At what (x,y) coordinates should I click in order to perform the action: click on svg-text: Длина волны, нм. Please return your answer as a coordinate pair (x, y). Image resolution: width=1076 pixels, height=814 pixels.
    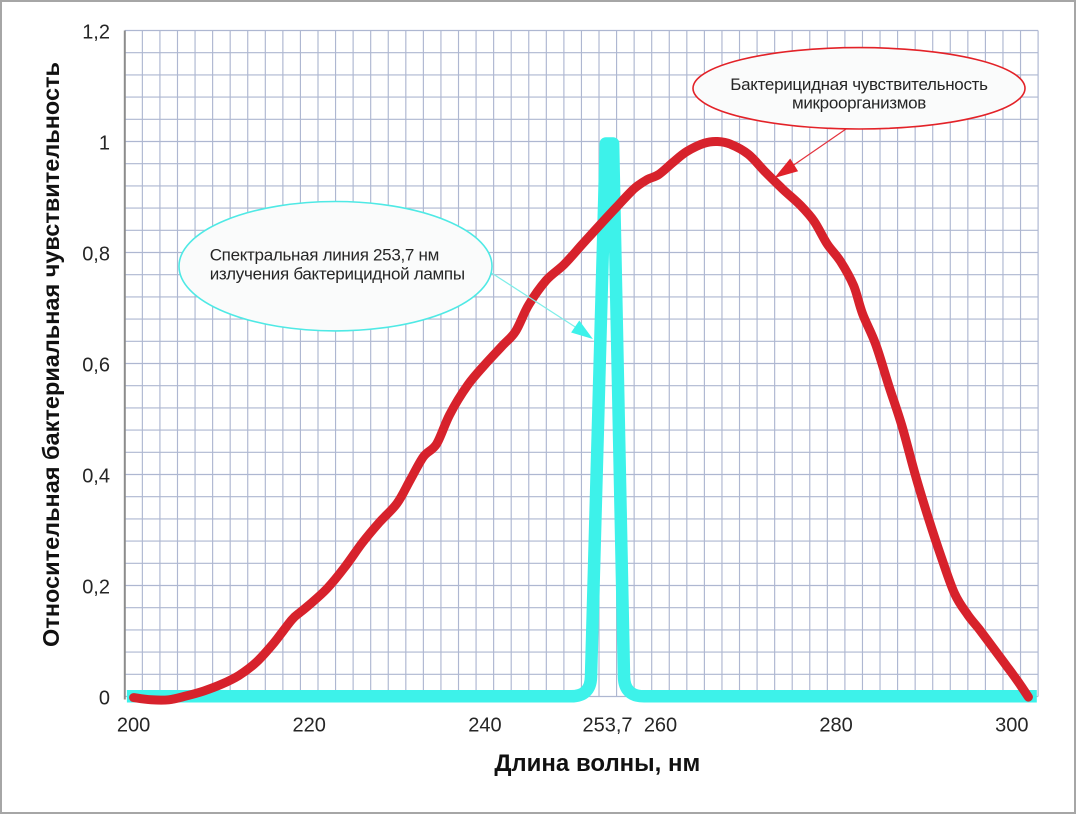
    Looking at the image, I should click on (597, 763).